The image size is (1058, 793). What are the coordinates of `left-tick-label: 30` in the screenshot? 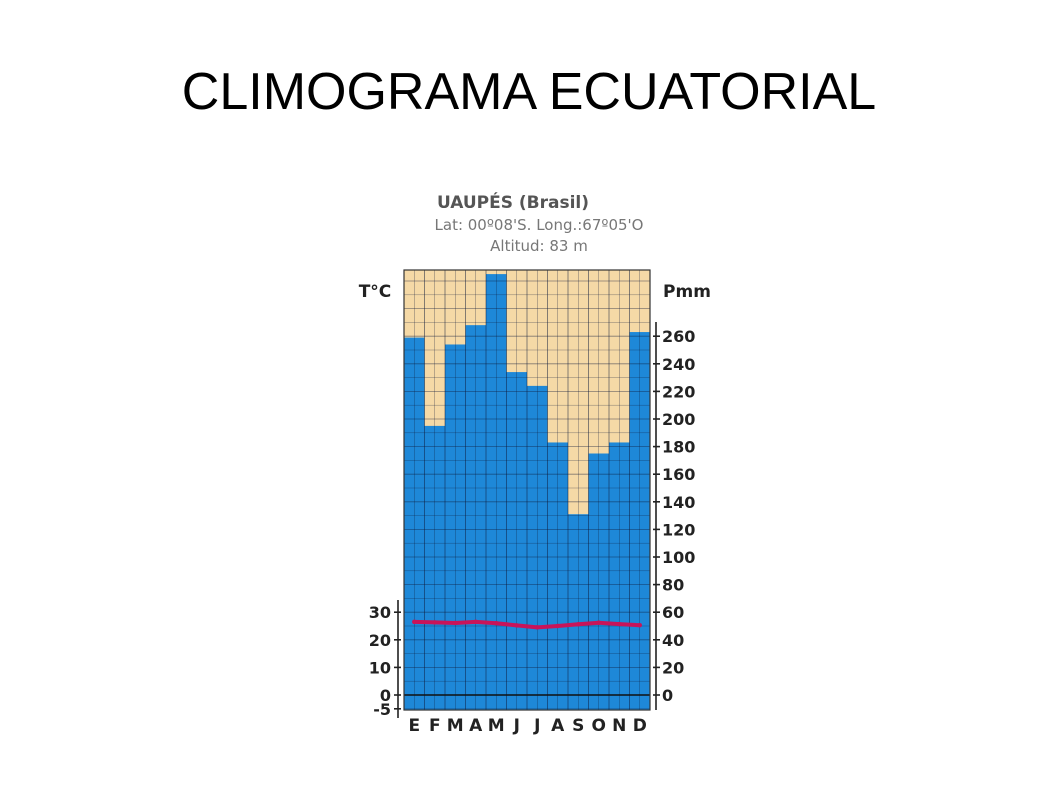 It's located at (380, 612).